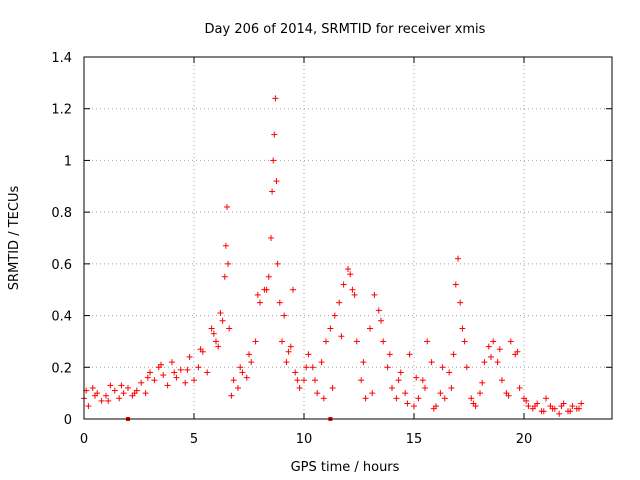 Image resolution: width=640 pixels, height=480 pixels. What do you see at coordinates (345, 467) in the screenshot?
I see `x-axis-label: GPS time / hours` at bounding box center [345, 467].